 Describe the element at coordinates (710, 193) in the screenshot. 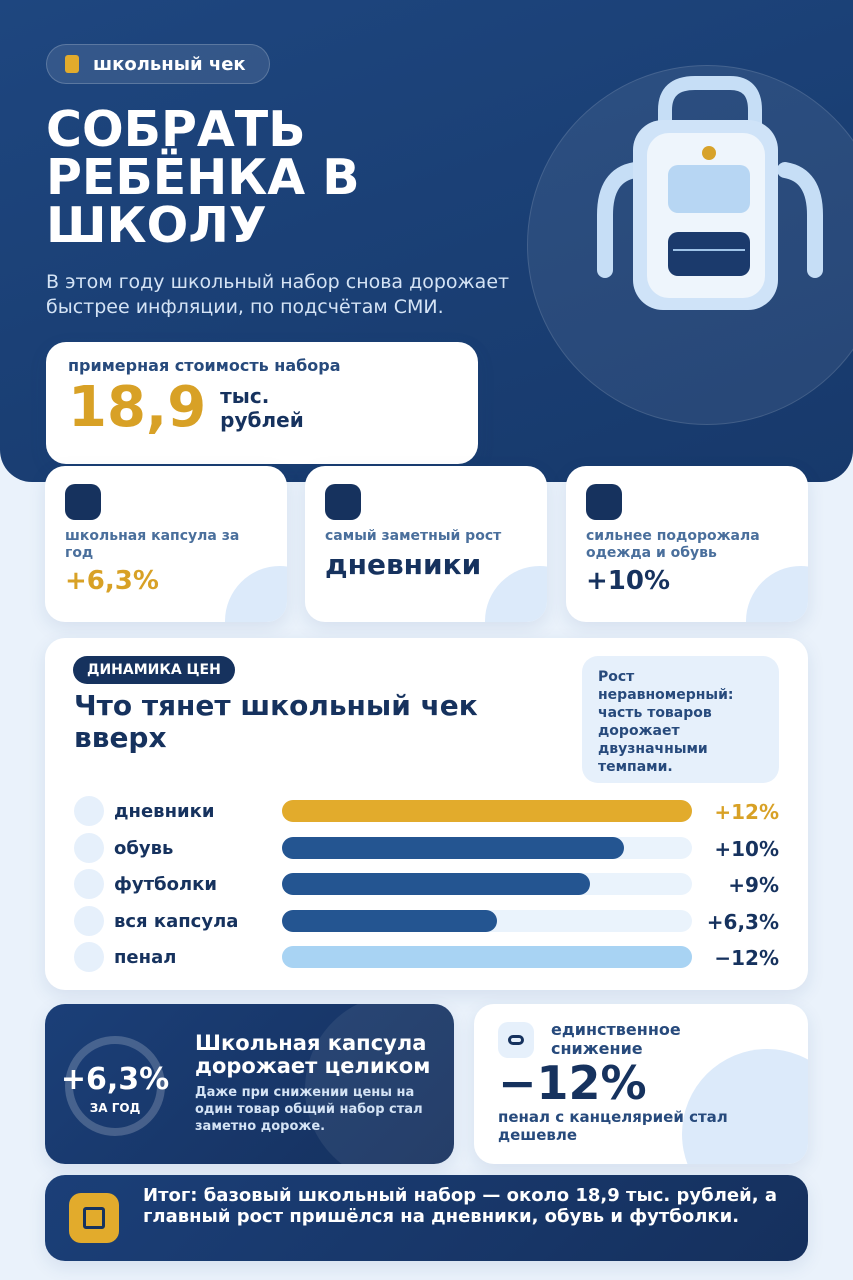

I see `backpack-icon` at that location.